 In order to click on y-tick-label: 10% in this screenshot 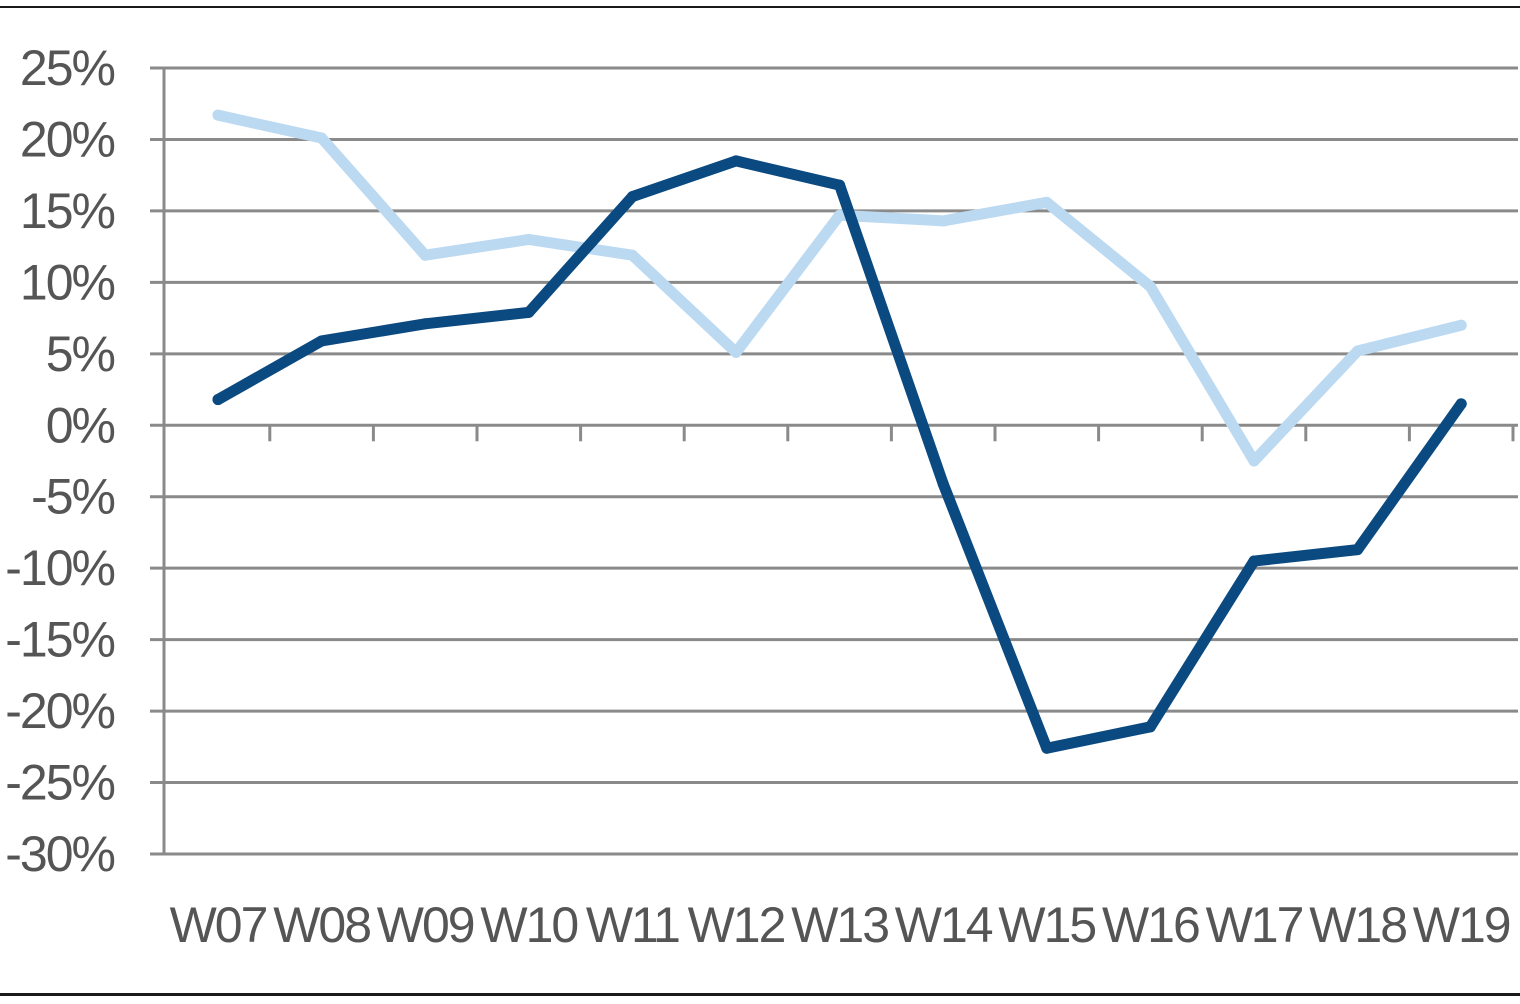, I will do `click(67, 282)`.